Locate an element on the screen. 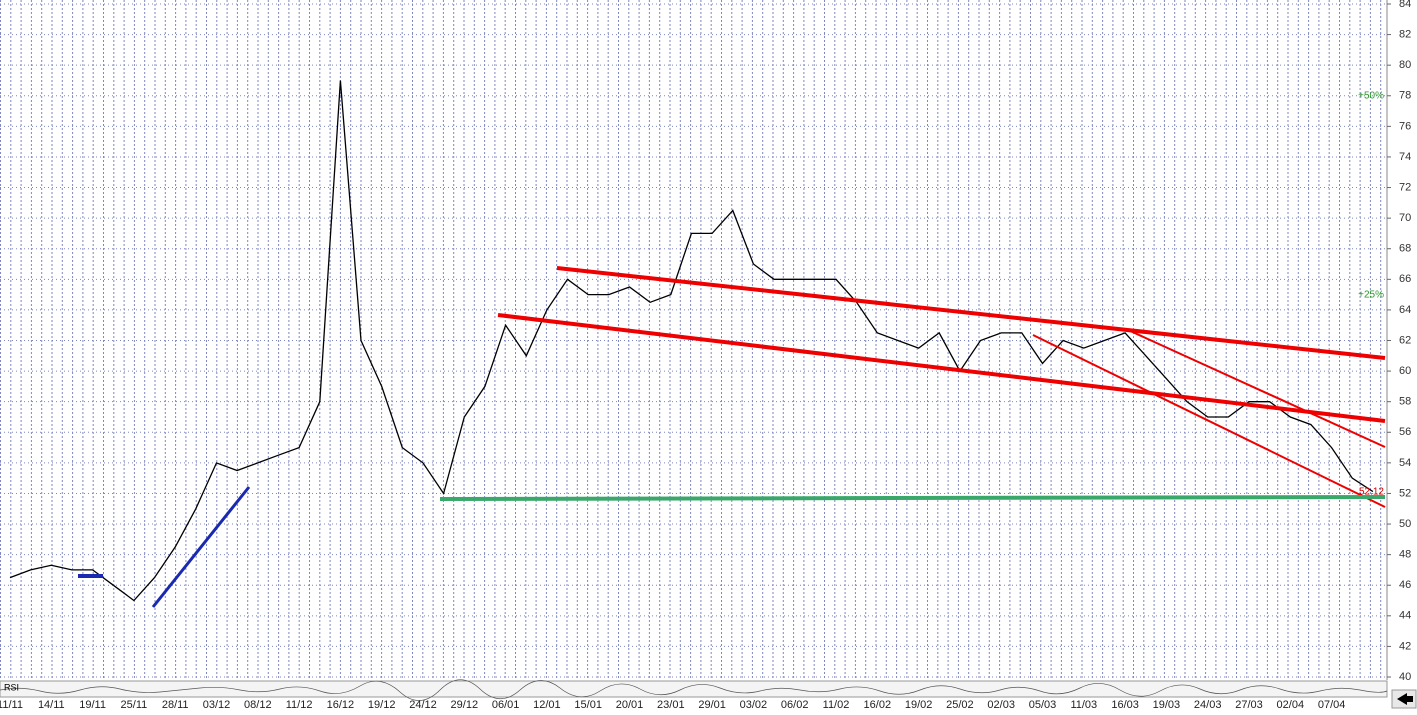  y-tick-label: 42 is located at coordinates (1405, 646).